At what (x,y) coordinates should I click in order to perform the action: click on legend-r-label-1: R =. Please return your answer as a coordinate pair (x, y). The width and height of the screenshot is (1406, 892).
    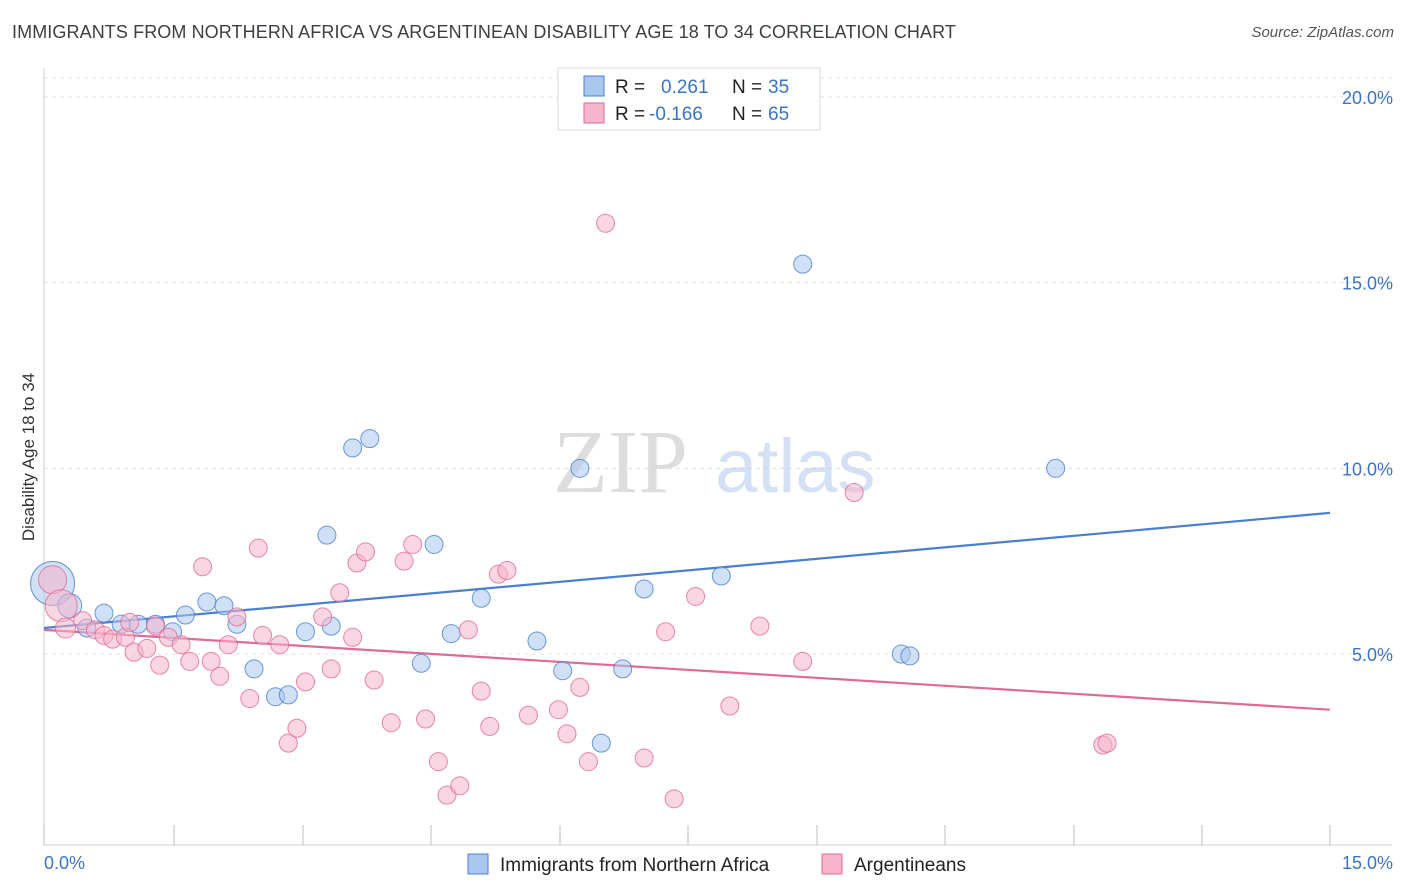
    Looking at the image, I should click on (630, 87).